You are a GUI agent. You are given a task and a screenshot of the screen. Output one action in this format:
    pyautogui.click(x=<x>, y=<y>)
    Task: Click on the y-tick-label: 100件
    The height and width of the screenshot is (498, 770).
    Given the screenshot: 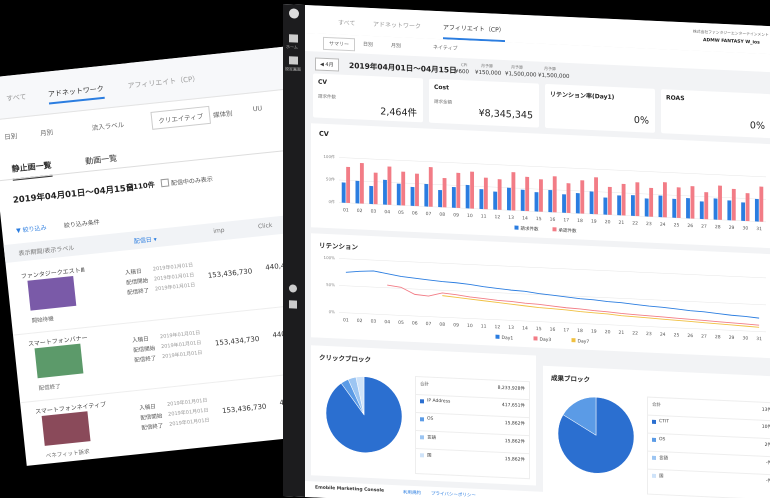 What is the action you would take?
    pyautogui.click(x=329, y=156)
    